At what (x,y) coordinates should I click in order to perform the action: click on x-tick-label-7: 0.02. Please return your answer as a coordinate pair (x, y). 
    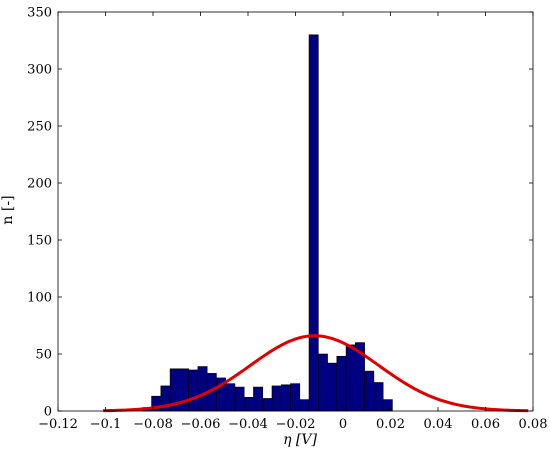
    Looking at the image, I should click on (390, 424).